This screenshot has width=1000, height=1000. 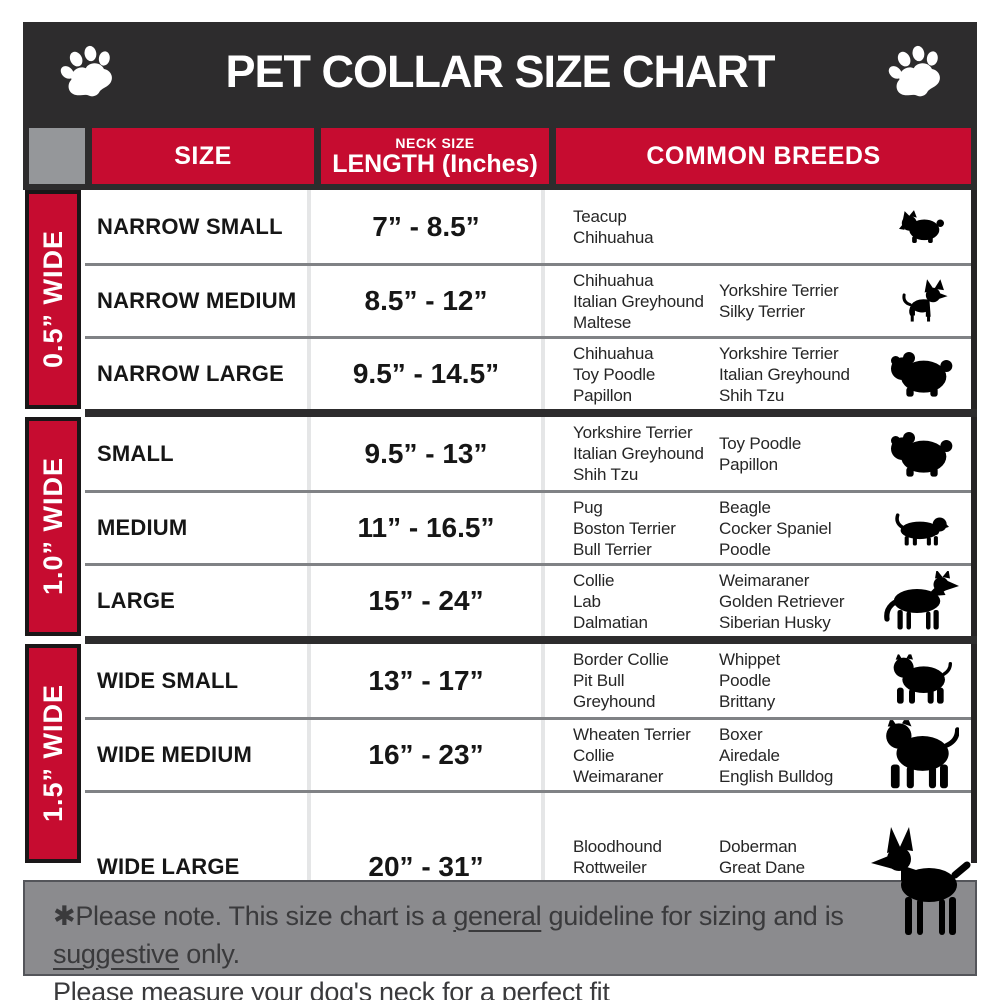 What do you see at coordinates (198, 680) in the screenshot?
I see `size-cell: WIDE SMALL` at bounding box center [198, 680].